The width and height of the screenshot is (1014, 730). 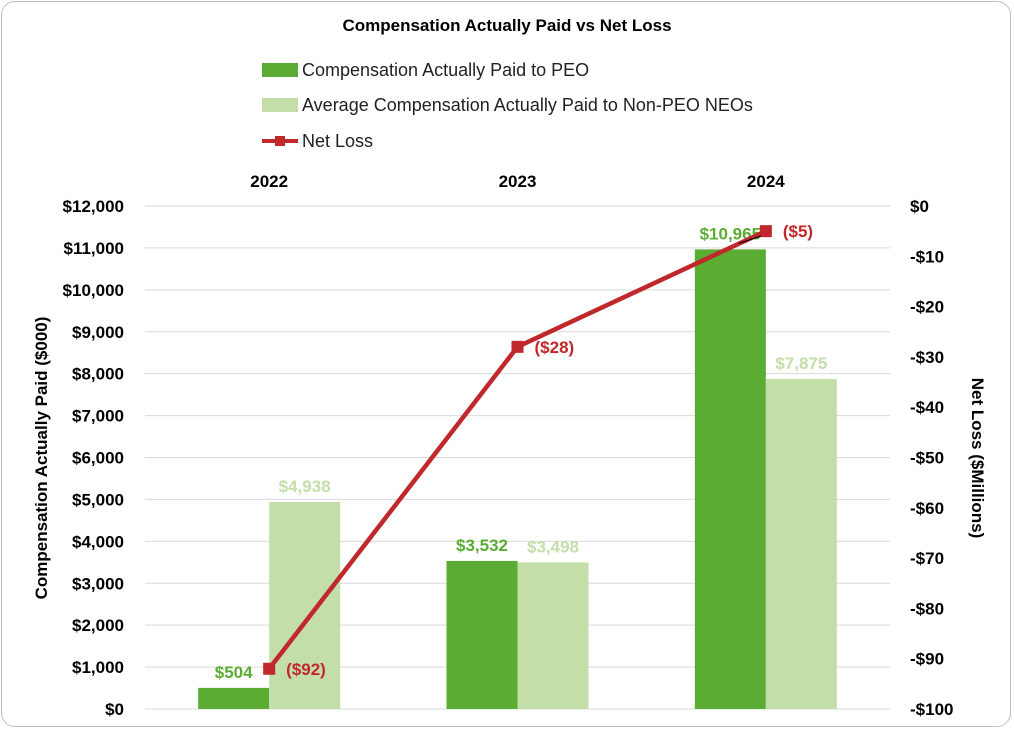 What do you see at coordinates (98, 541) in the screenshot?
I see `y-tick-label: $4,000` at bounding box center [98, 541].